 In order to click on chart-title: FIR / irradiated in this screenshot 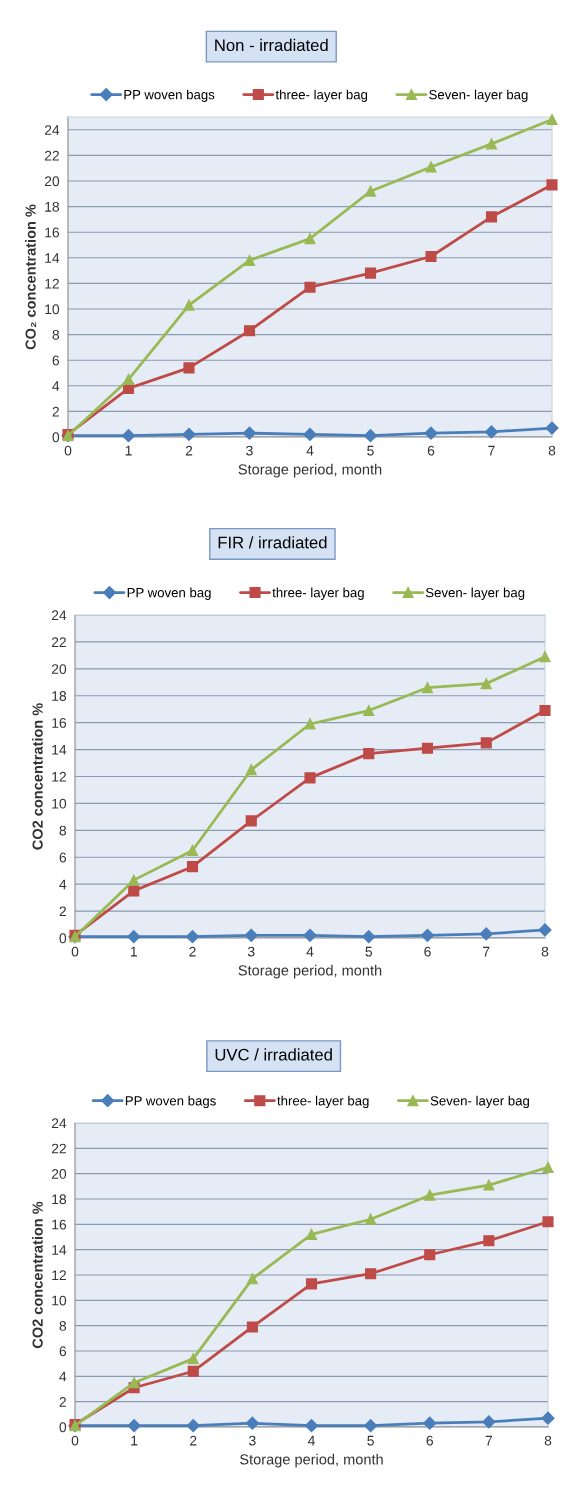, I will do `click(272, 542)`.